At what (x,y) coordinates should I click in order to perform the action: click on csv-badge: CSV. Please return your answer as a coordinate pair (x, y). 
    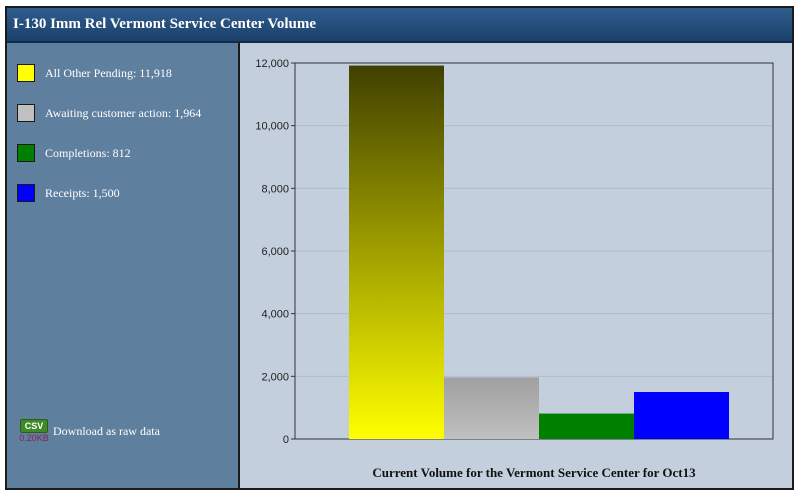
    Looking at the image, I should click on (34, 426).